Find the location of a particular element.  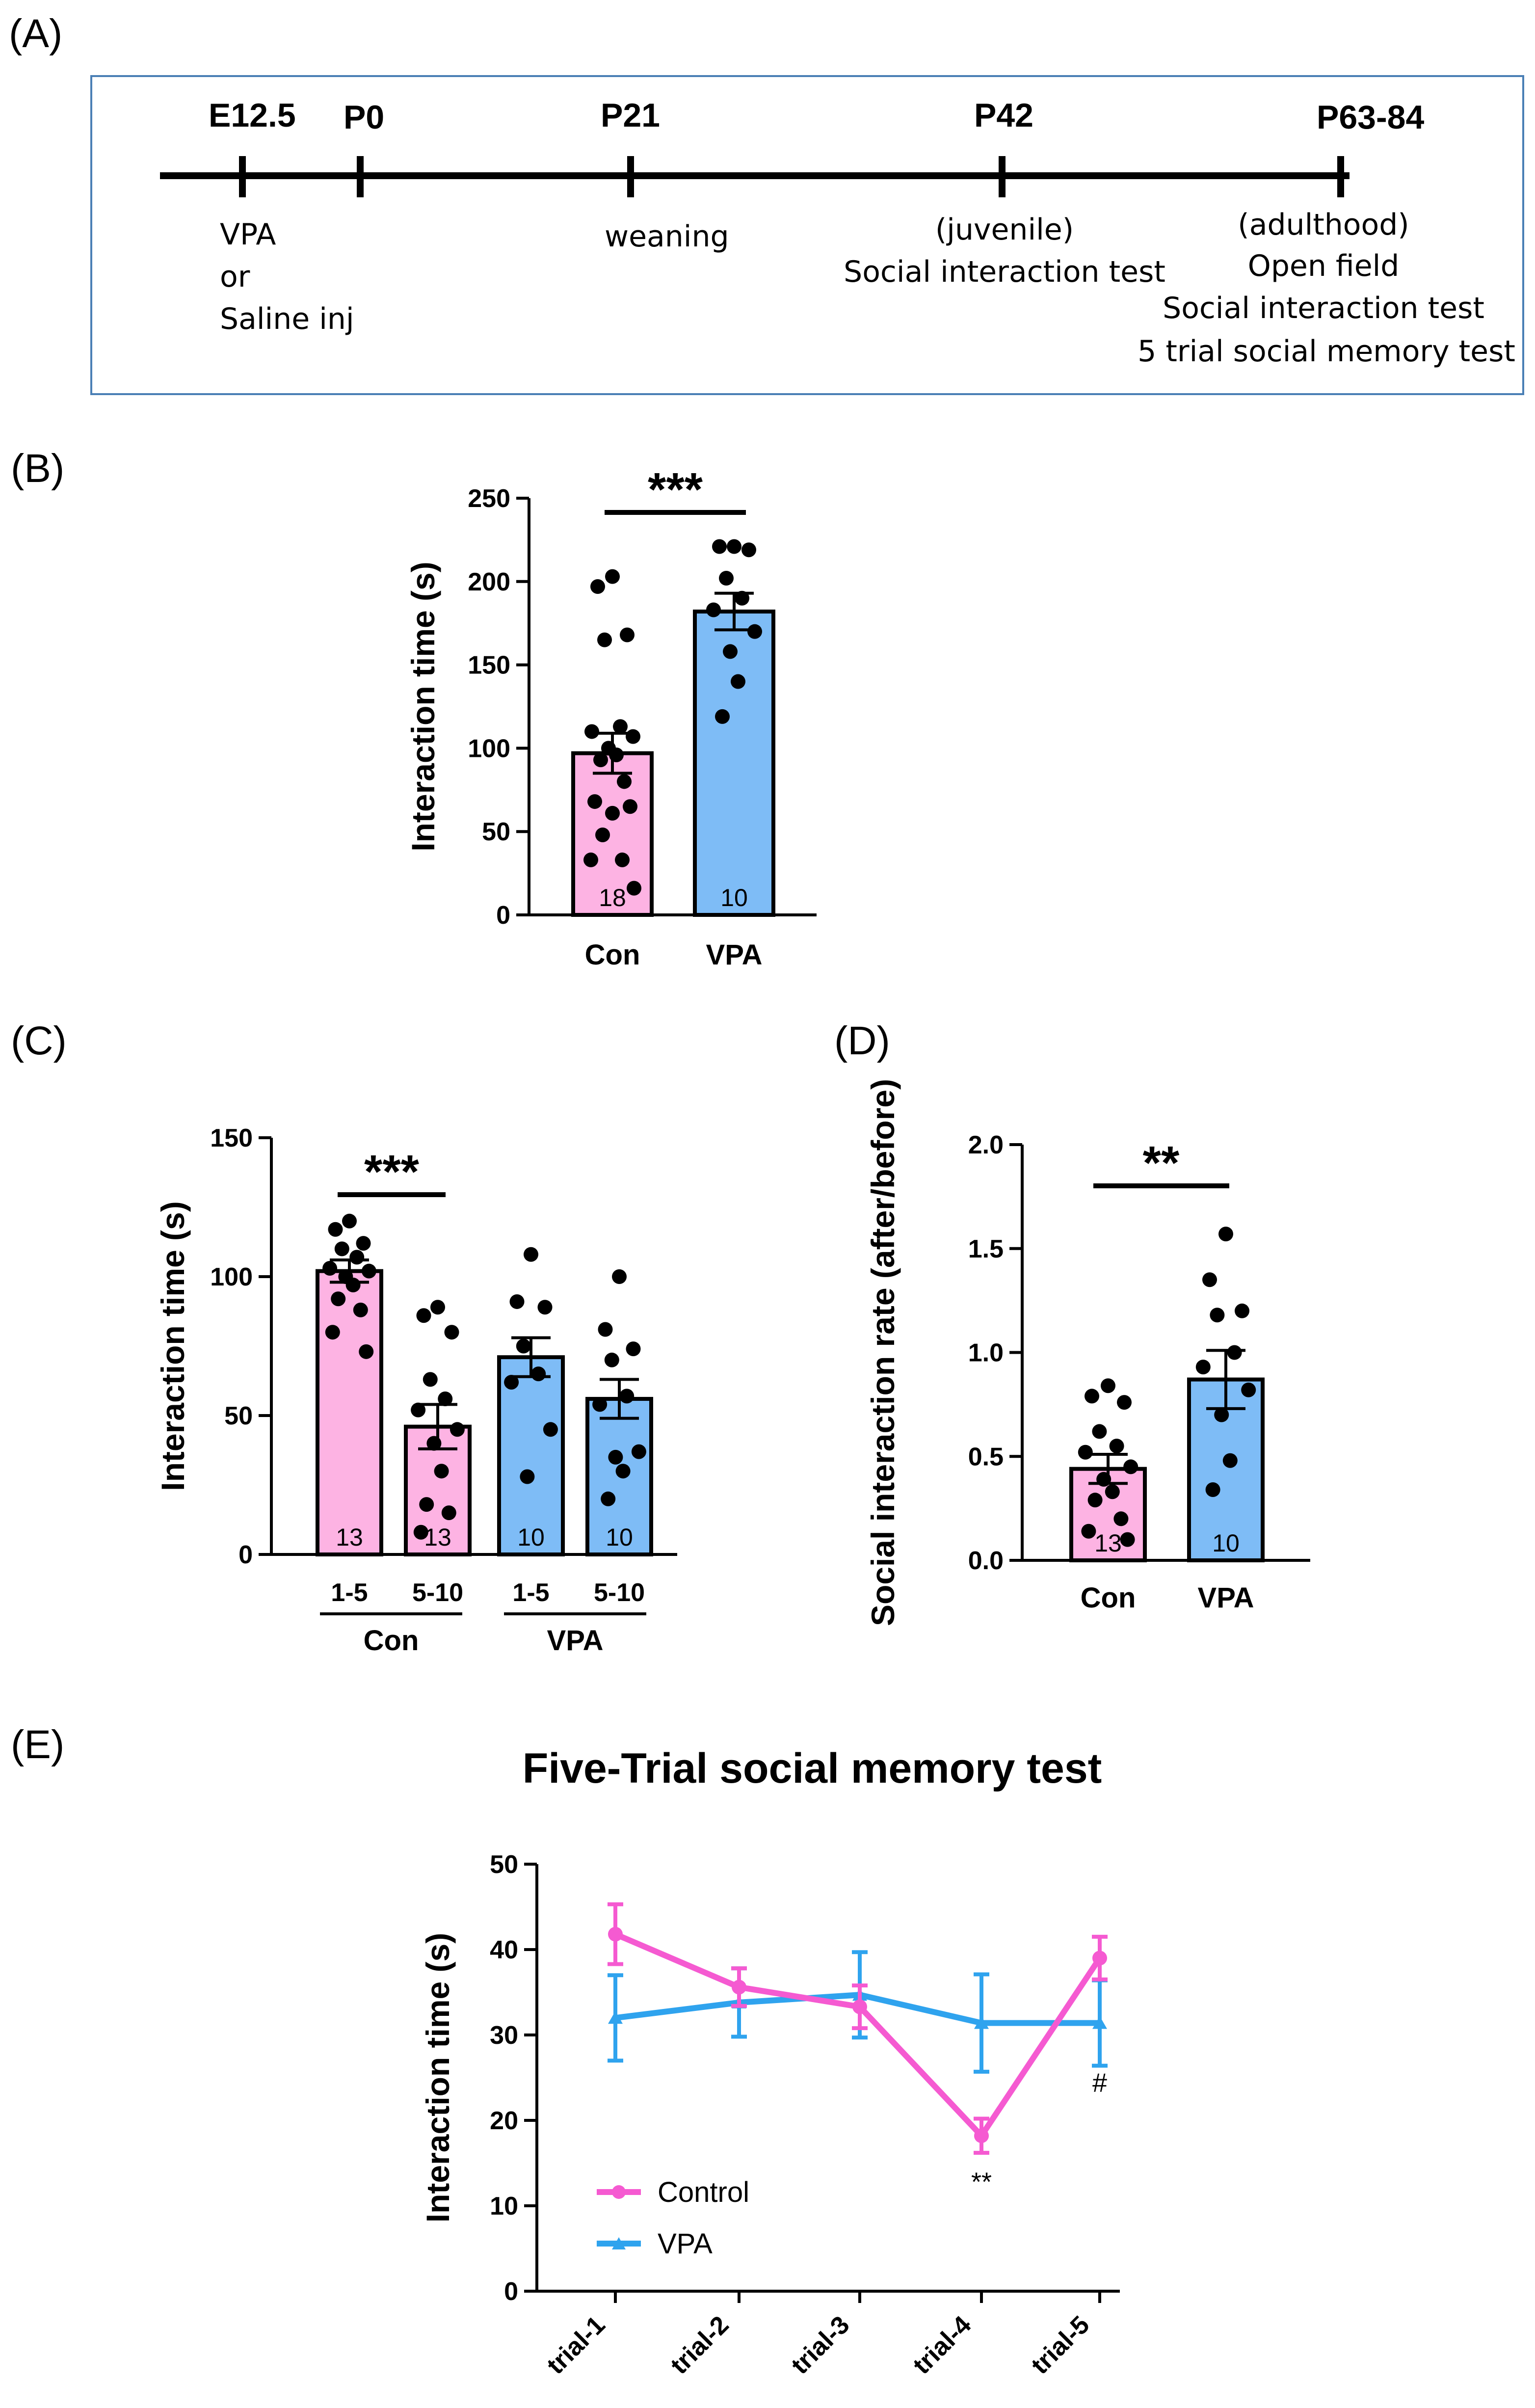

panel-label-c: (C) is located at coordinates (39, 1040).